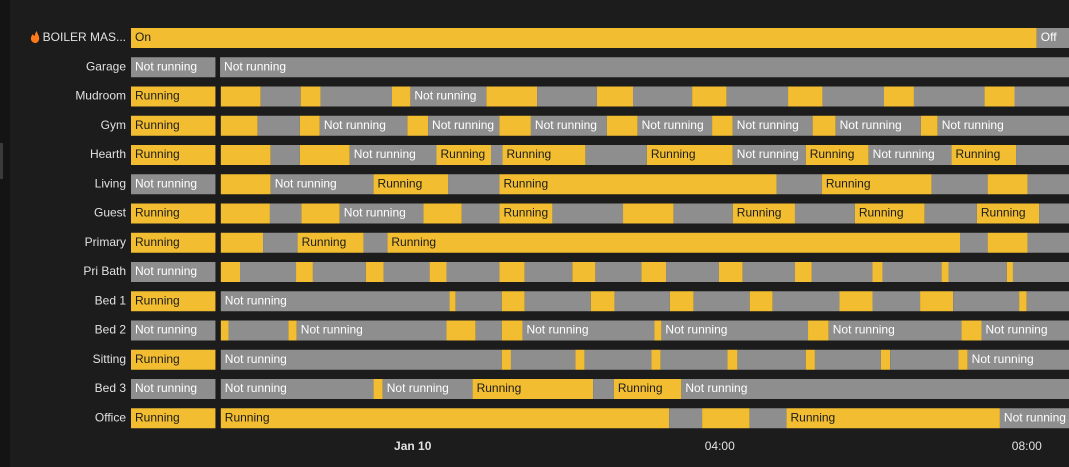  Describe the element at coordinates (720, 446) in the screenshot. I see `x-tick-label: 04:00` at that location.